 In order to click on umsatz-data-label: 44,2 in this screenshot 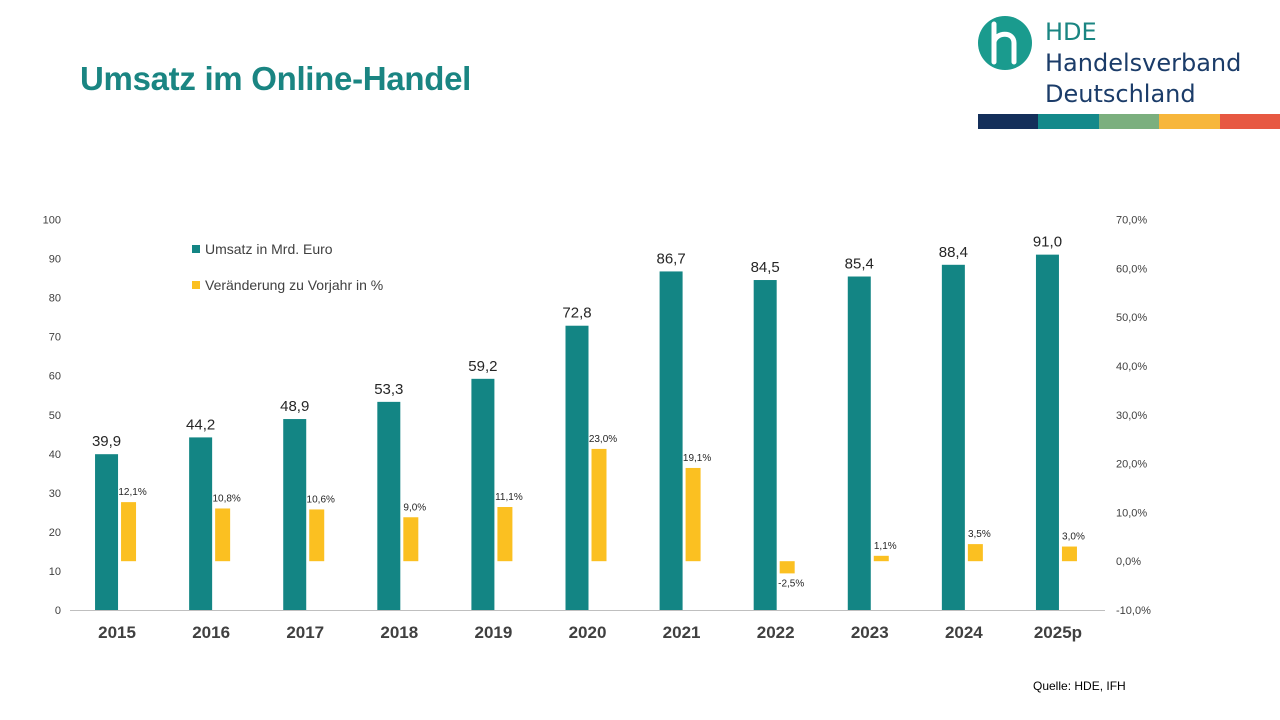, I will do `click(200, 424)`.